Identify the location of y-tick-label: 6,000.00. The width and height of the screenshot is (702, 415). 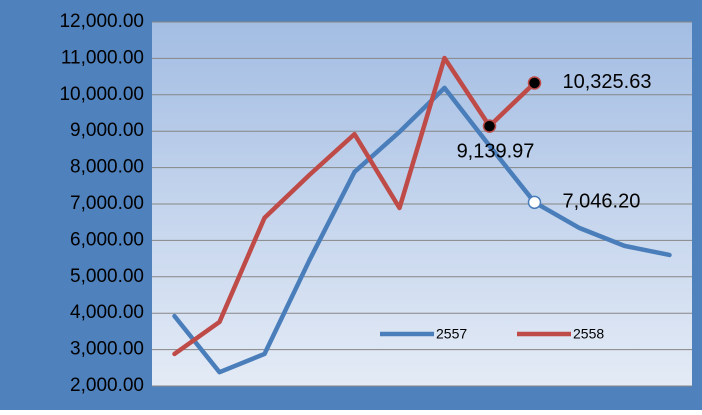
(107, 239).